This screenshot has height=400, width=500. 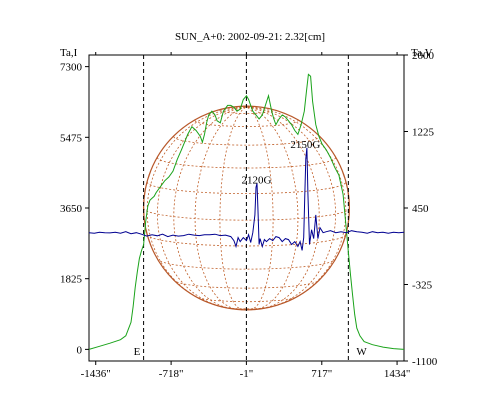 What do you see at coordinates (397, 374) in the screenshot?
I see `x-tick-label: 1434"` at bounding box center [397, 374].